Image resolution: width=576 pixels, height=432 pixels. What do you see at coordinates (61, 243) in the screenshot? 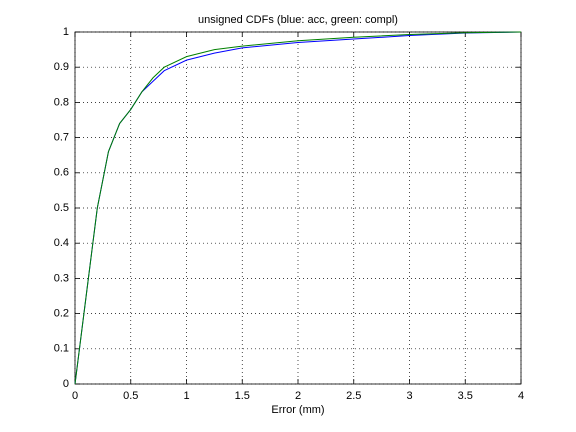
I see `y-tick-label: 0.4` at bounding box center [61, 243].